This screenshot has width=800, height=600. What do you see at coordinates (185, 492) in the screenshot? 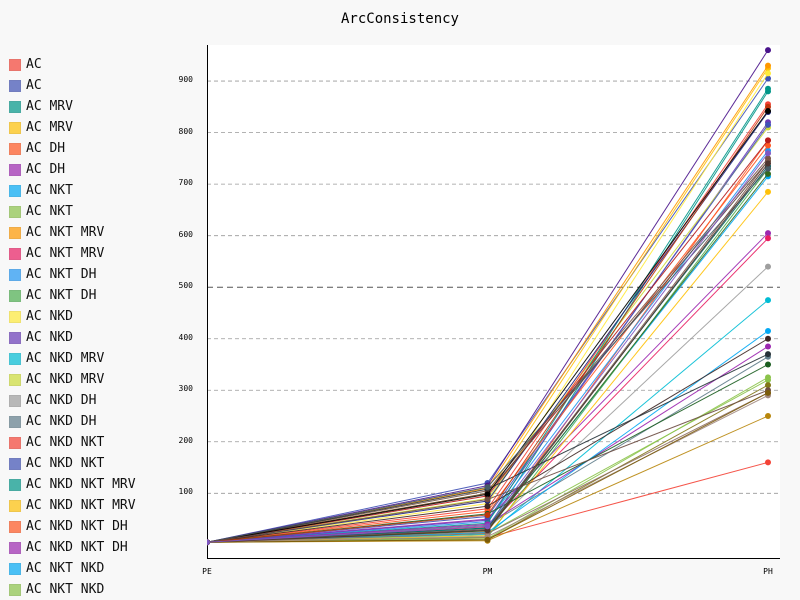
I see `y-tick-label: 100` at bounding box center [185, 492].